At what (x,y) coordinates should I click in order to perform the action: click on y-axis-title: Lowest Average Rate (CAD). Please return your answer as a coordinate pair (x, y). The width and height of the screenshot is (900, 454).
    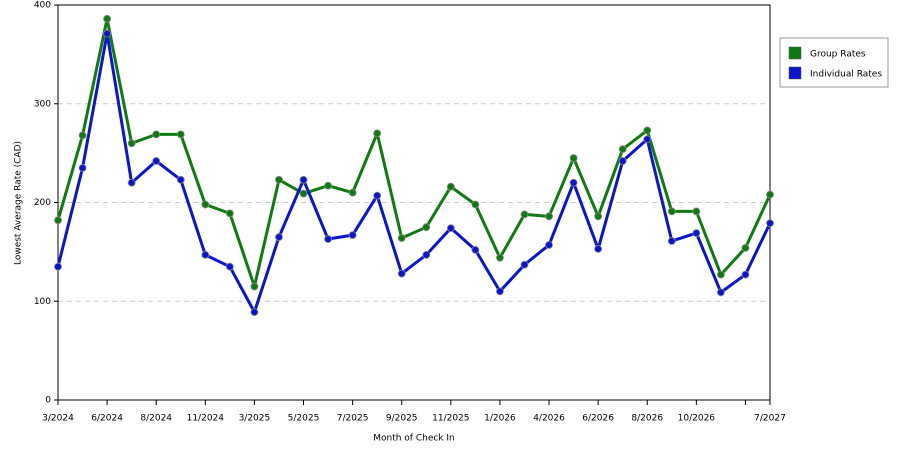
    Looking at the image, I should click on (19, 203).